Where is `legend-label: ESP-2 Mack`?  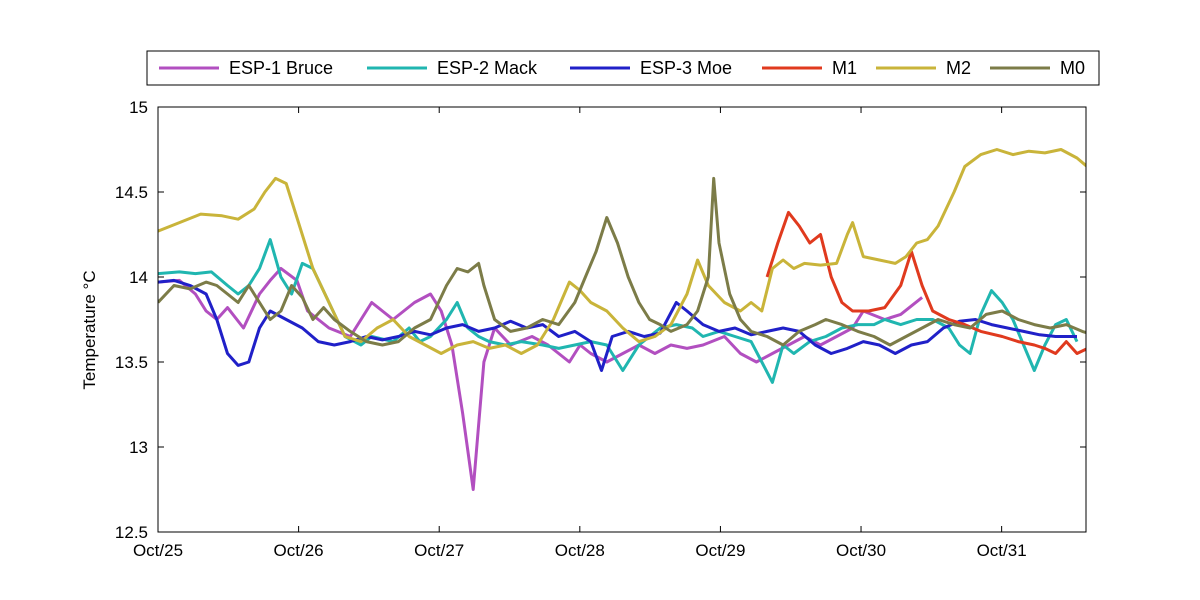 legend-label: ESP-2 Mack is located at coordinates (487, 68).